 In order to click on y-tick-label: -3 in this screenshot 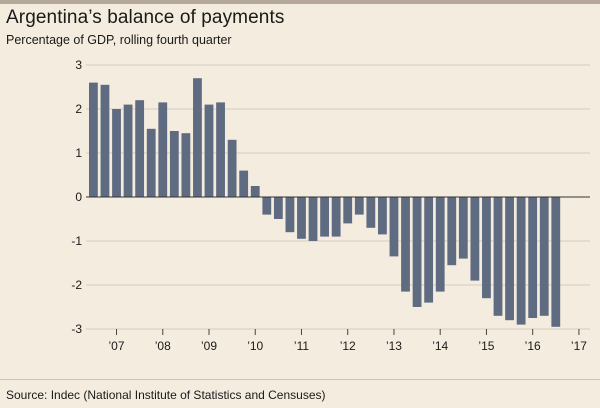, I will do `click(76, 329)`.